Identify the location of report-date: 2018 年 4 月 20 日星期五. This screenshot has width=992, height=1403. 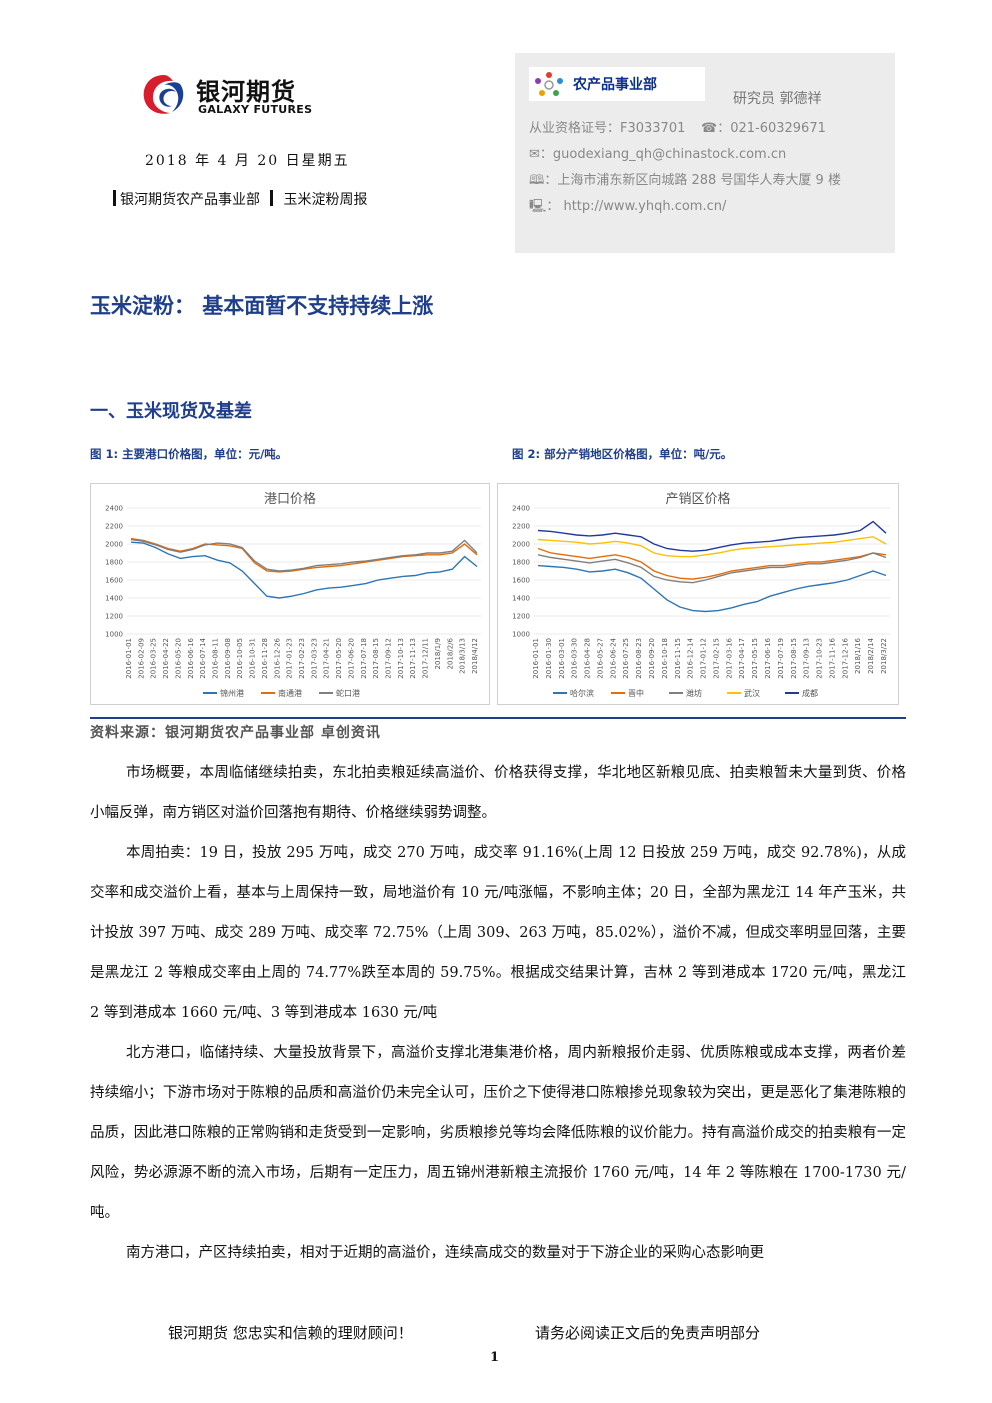
(247, 161).